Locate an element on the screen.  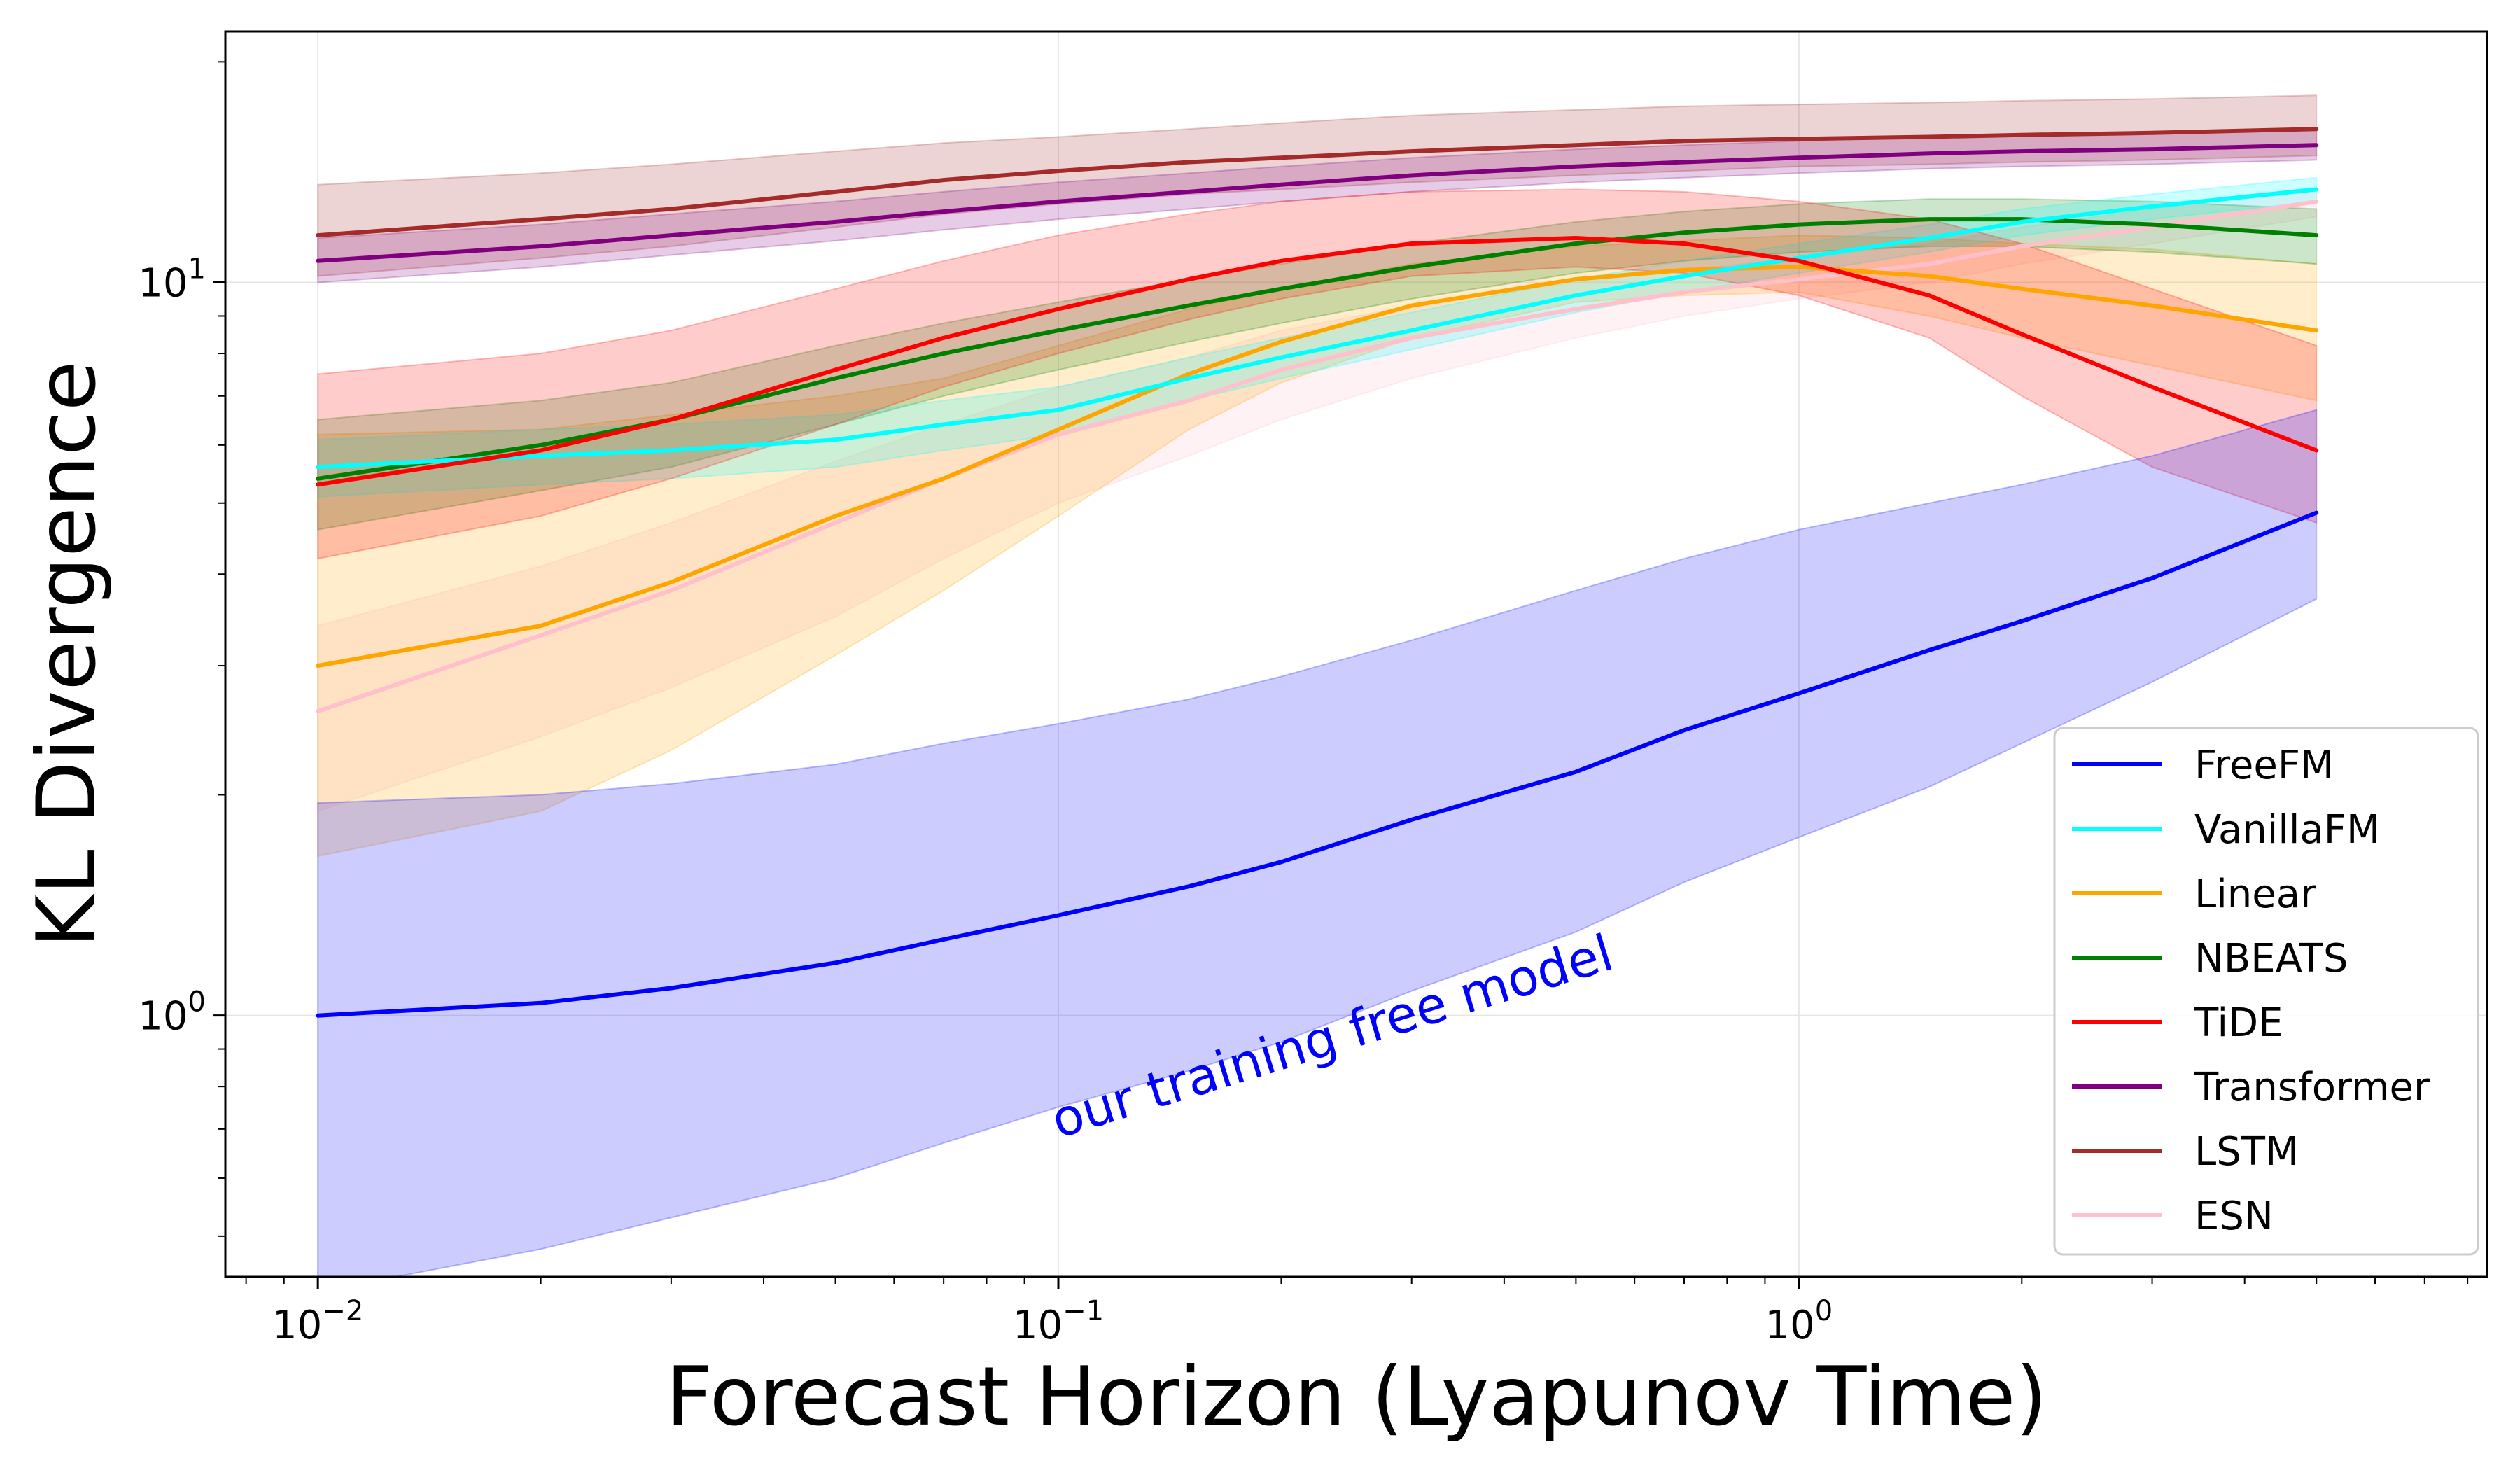
legend-label-esn: ESN is located at coordinates (2234, 1216).